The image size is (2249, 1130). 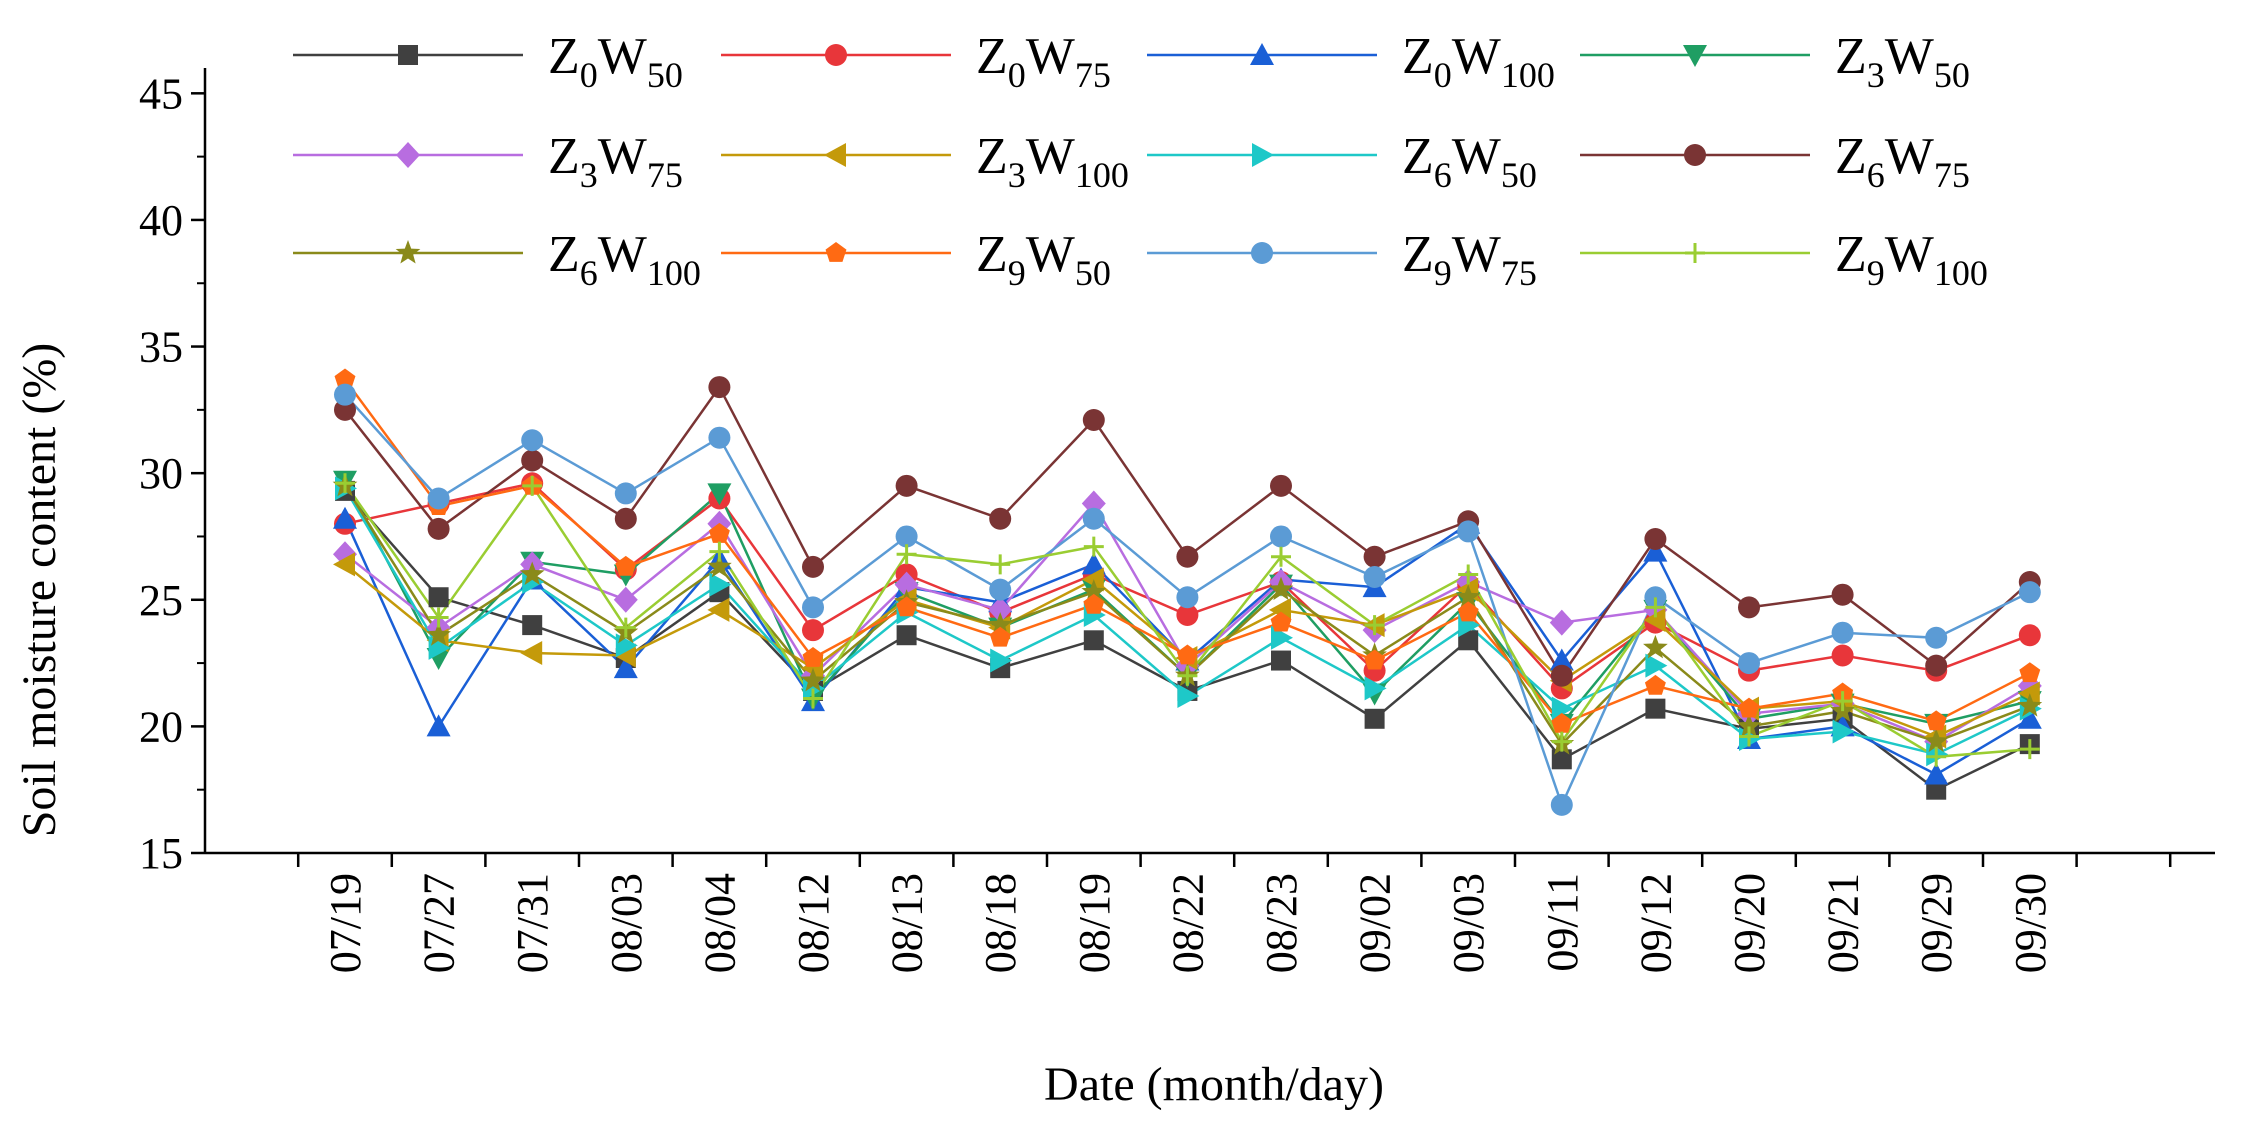 What do you see at coordinates (1843, 731) in the screenshot?
I see `data-point-Z6W50-09/21` at bounding box center [1843, 731].